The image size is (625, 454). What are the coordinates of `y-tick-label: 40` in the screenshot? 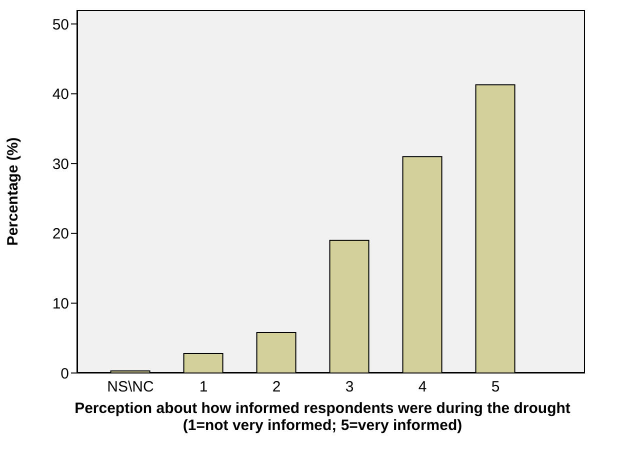 It's located at (60, 95).